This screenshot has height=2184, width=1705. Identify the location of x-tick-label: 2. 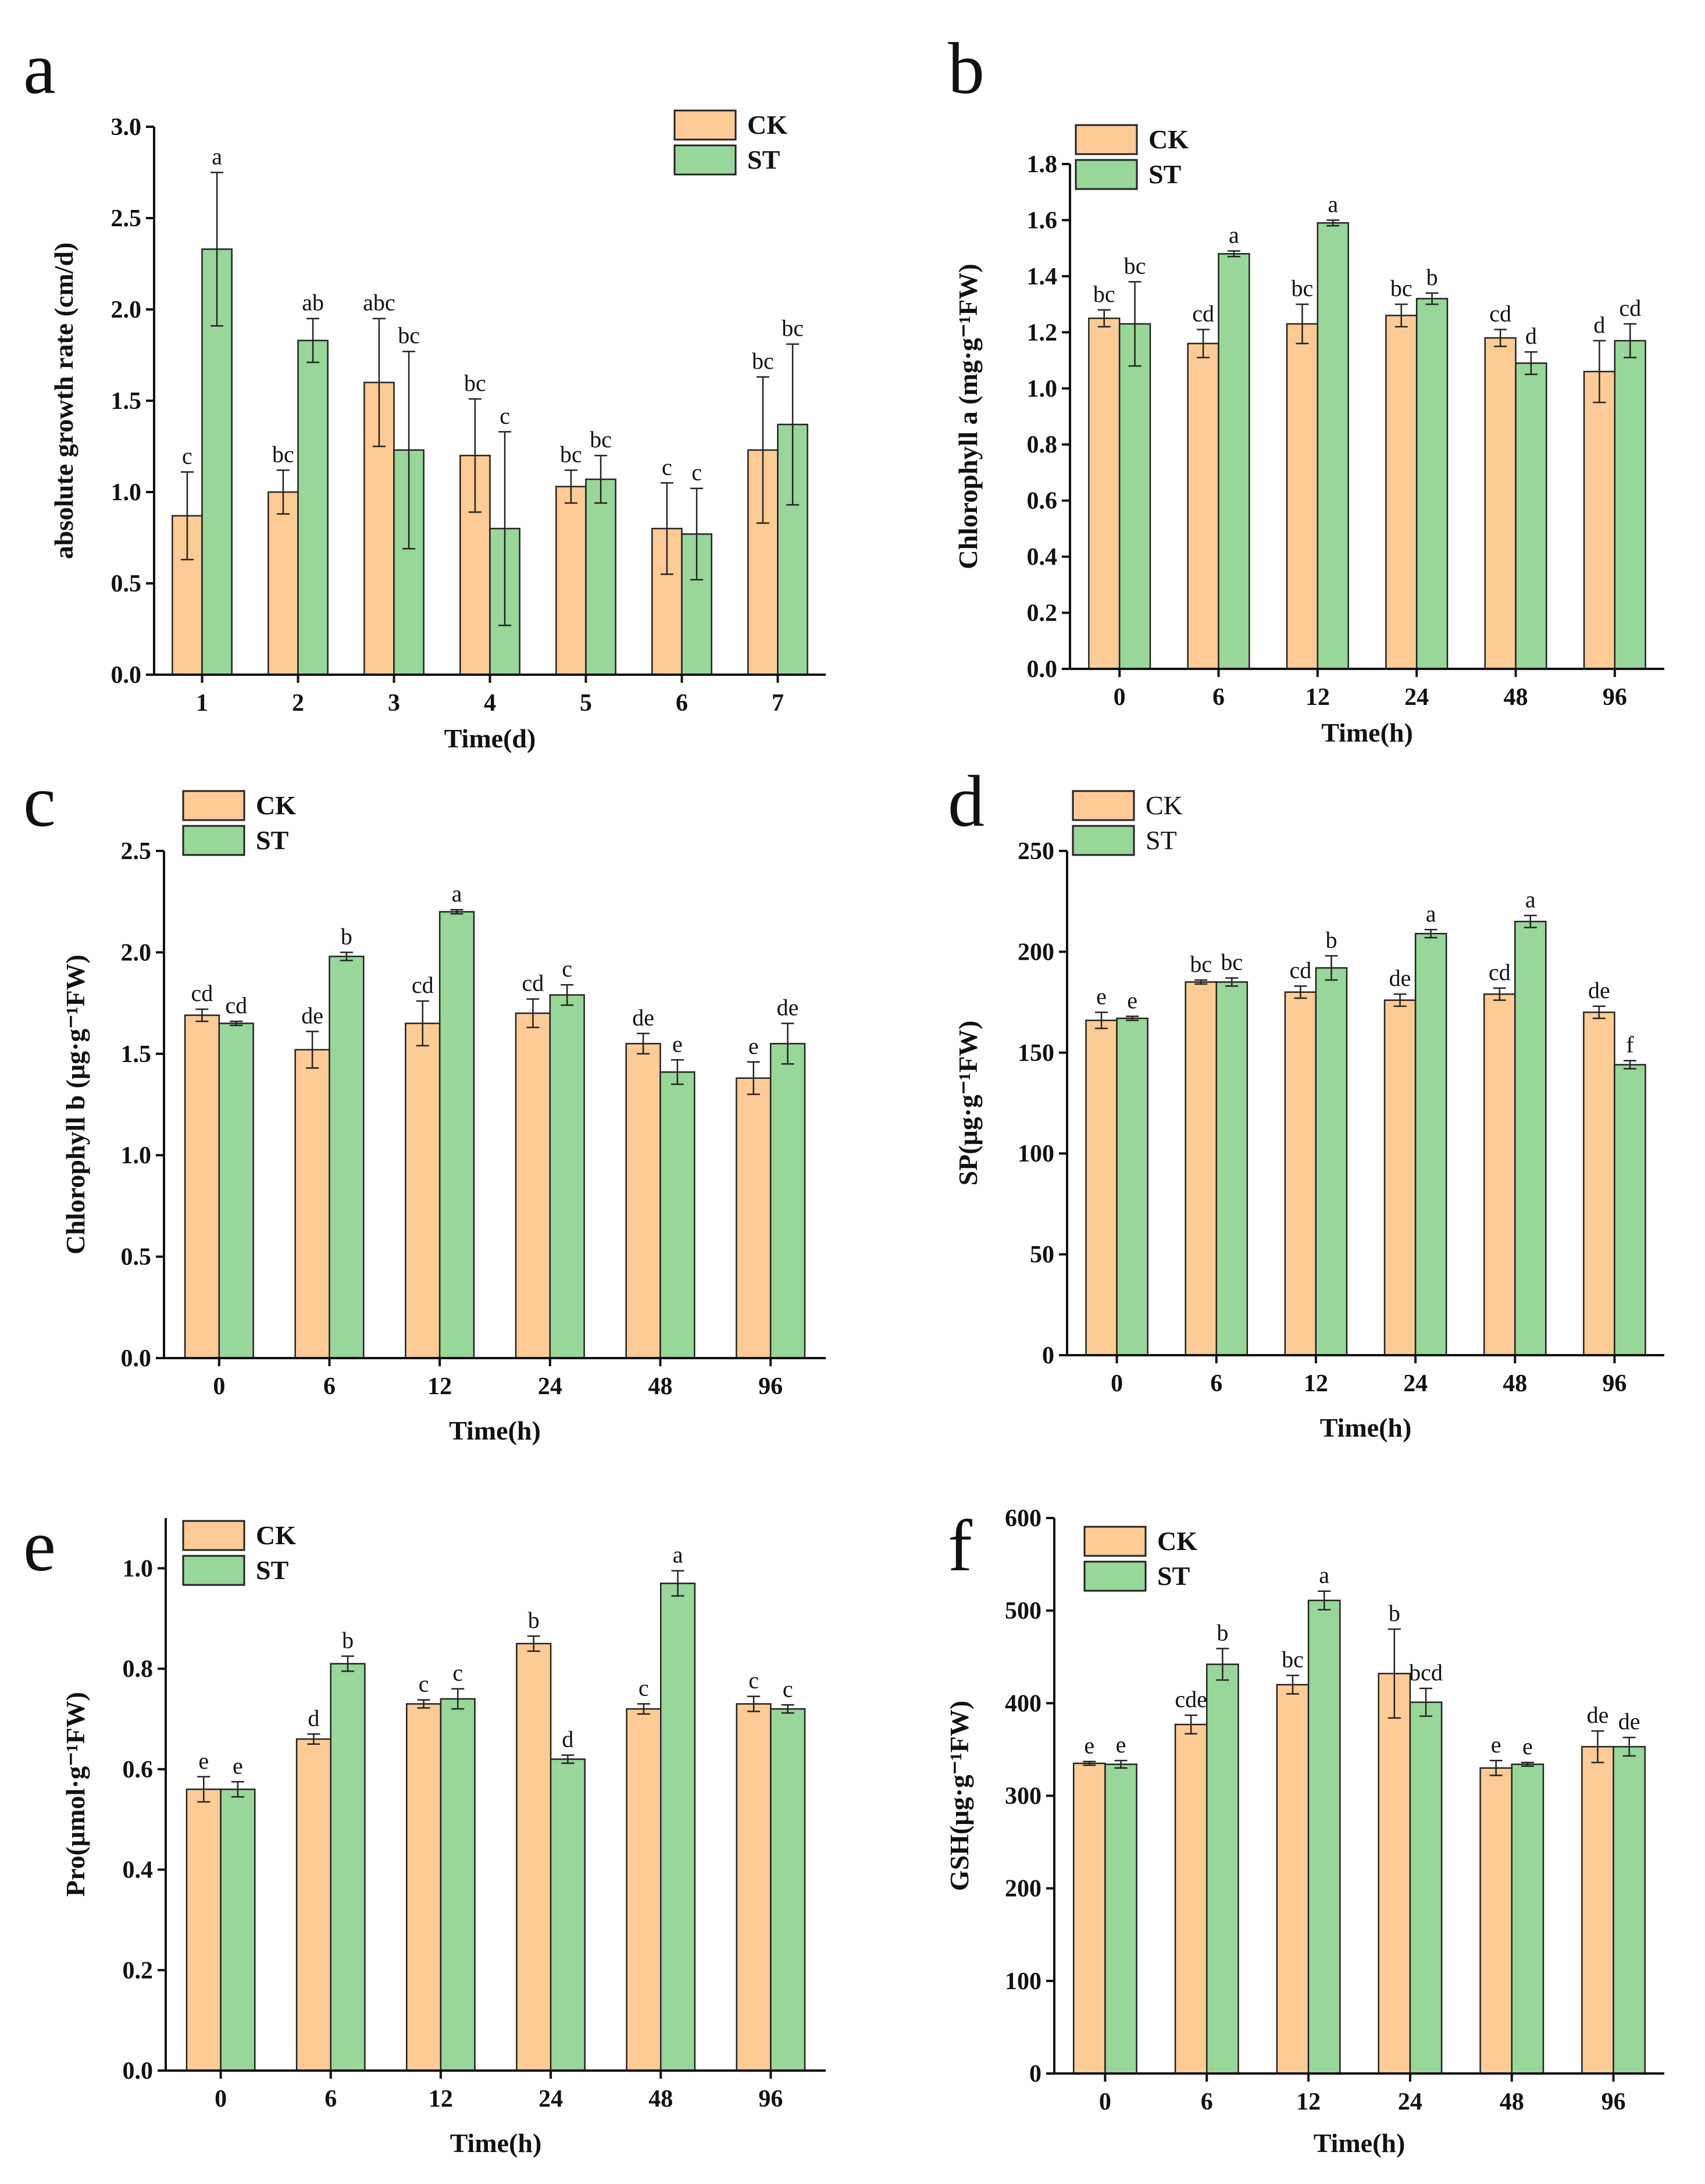
(298, 703).